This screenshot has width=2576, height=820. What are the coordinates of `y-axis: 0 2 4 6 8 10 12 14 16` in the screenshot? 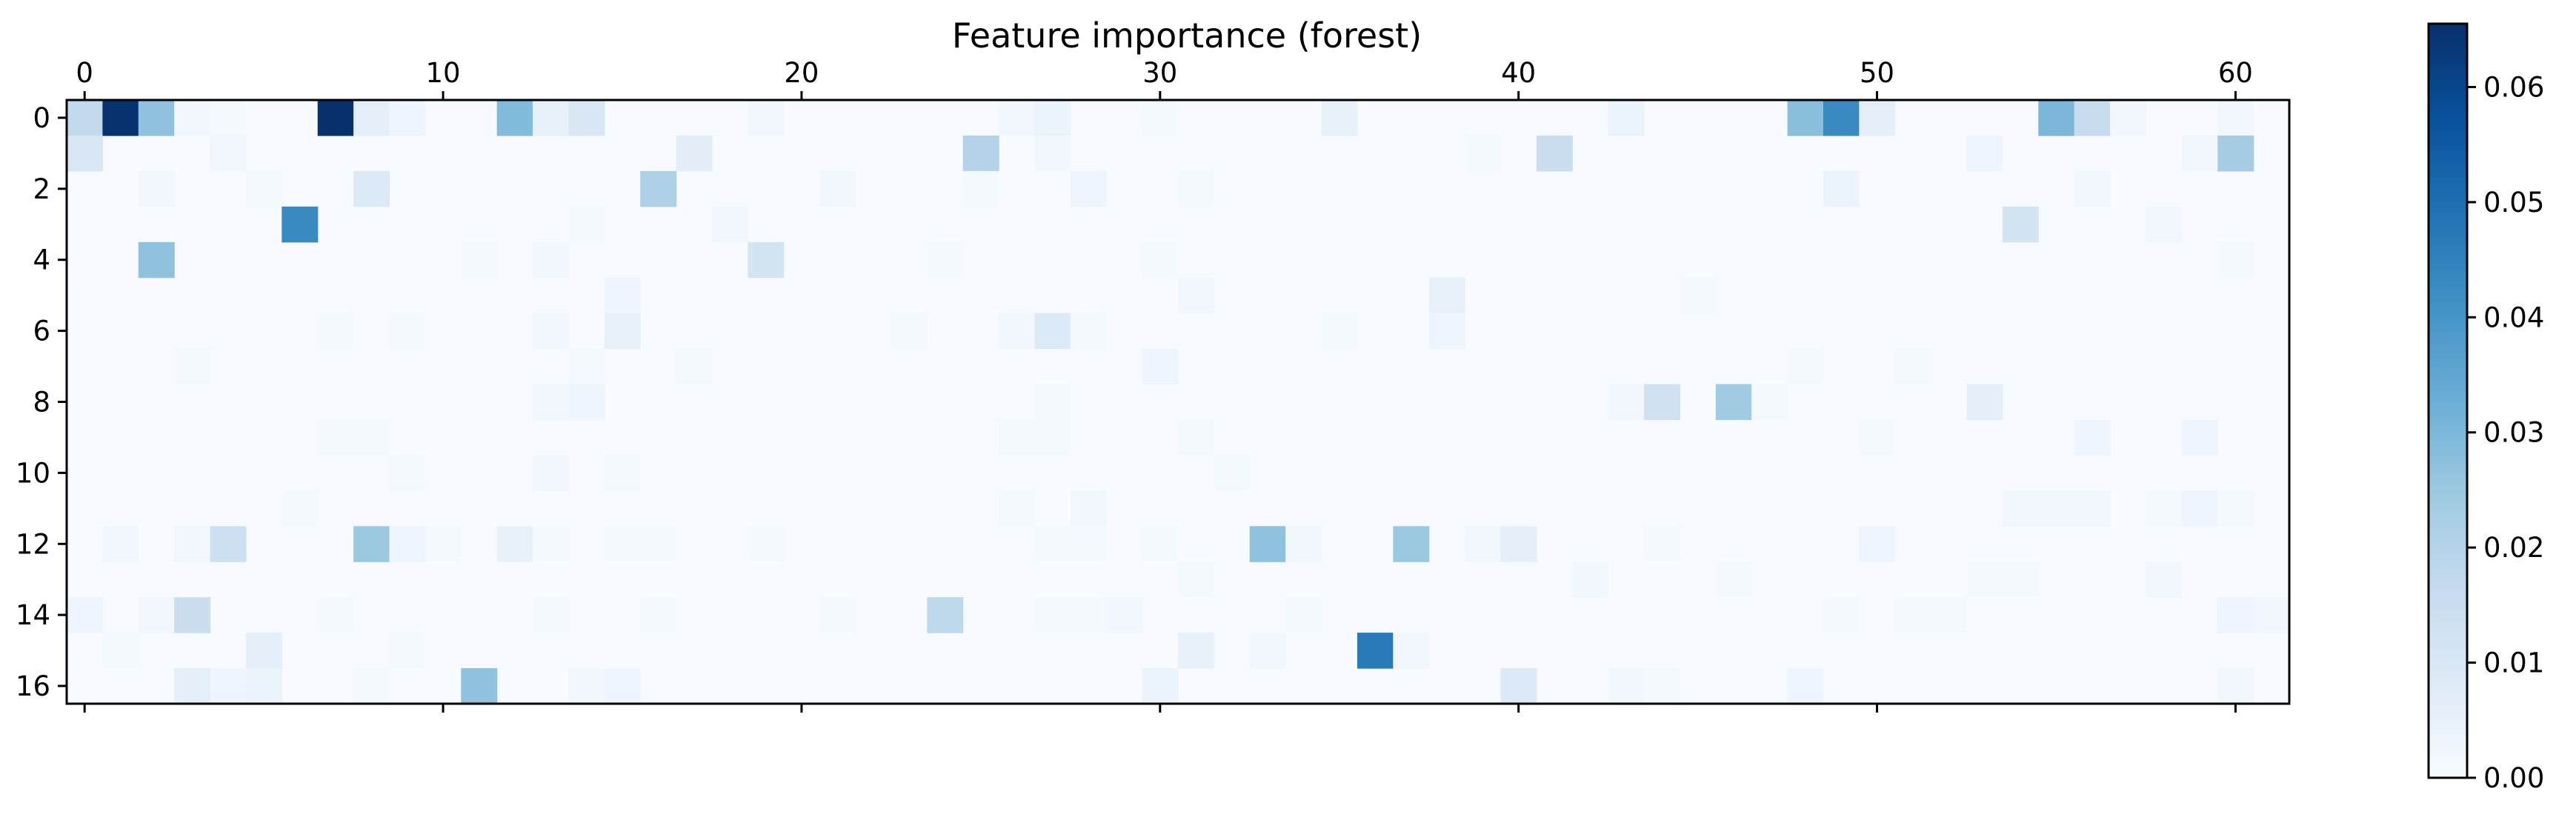 It's located at (41, 402).